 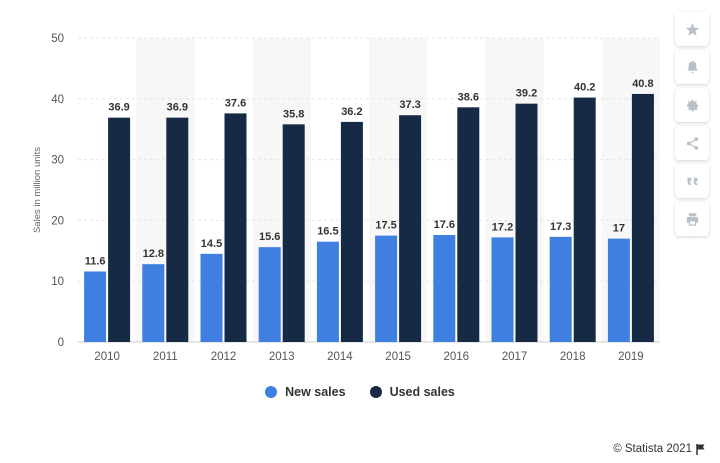 I want to click on cite-button, so click(x=692, y=181).